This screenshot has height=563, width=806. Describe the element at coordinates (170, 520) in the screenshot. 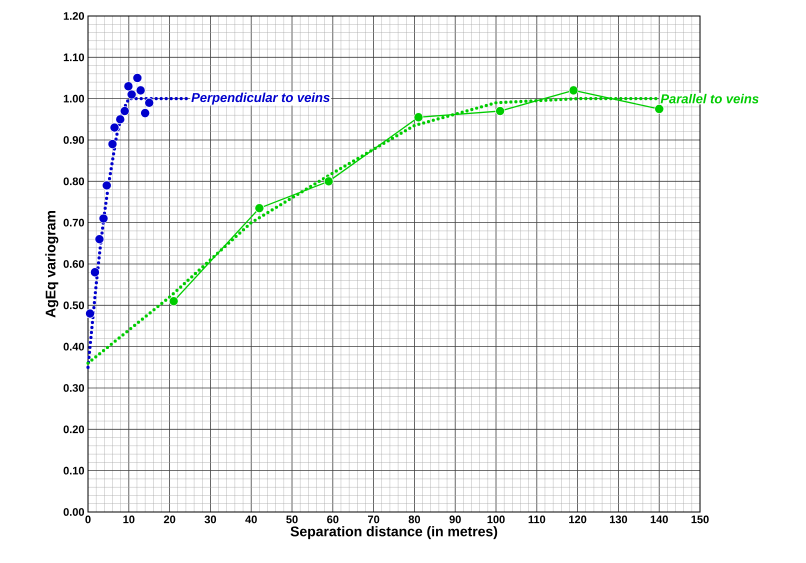

I see `x-tick-label: 20` at that location.